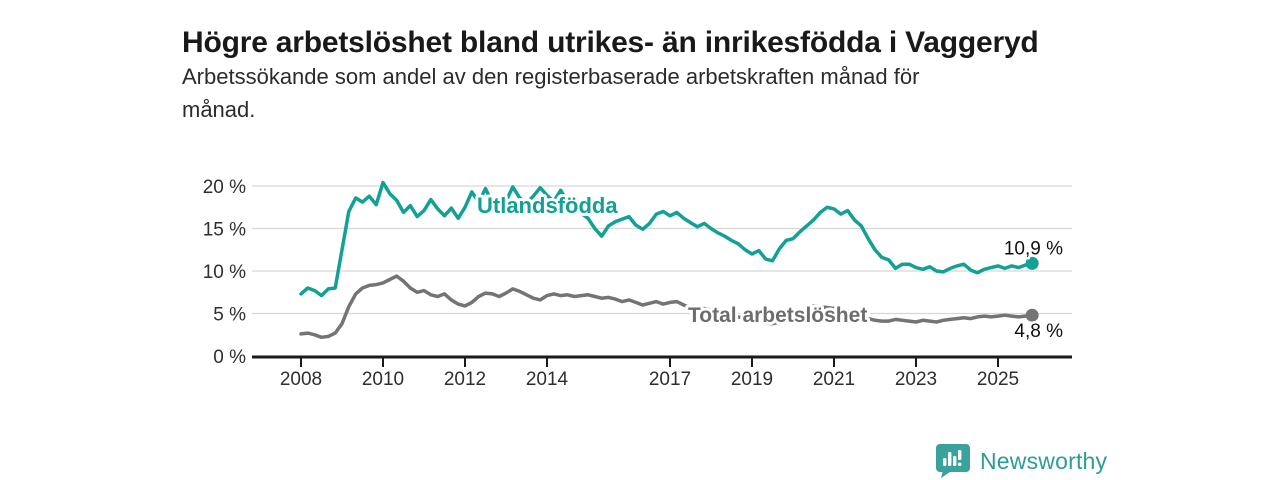 The width and height of the screenshot is (1280, 480). What do you see at coordinates (666, 307) in the screenshot?
I see `series-line-total-arbetsl-shet` at bounding box center [666, 307].